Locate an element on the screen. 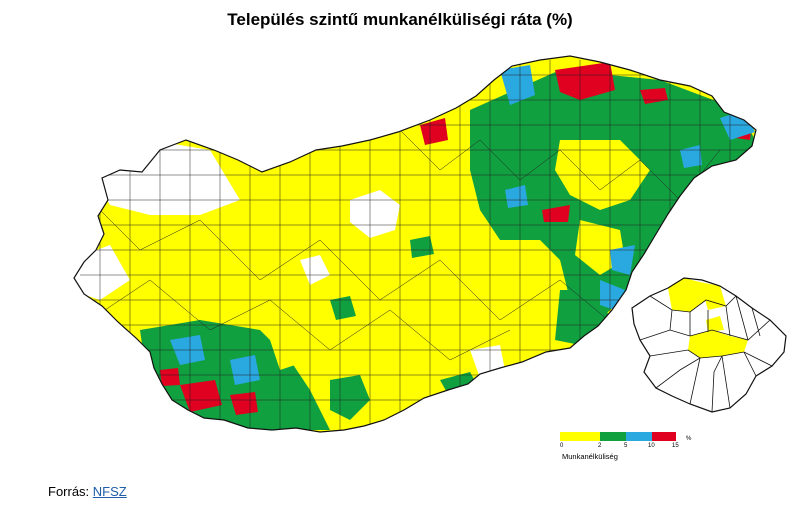 This screenshot has height=508, width=800. legend-tick-5: 5 is located at coordinates (626, 446).